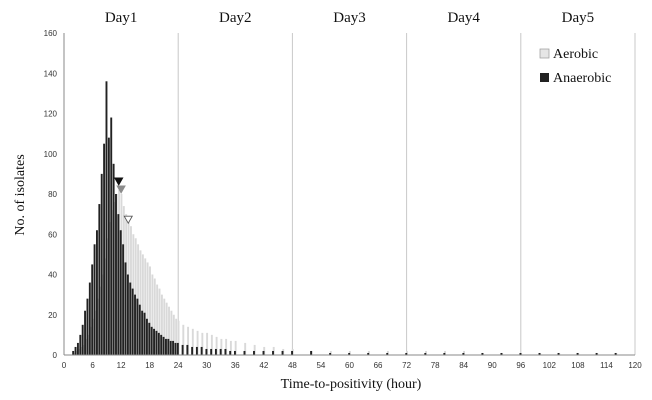  Describe the element at coordinates (575, 54) in the screenshot. I see `legend-label-aerobic: Aerobic` at that location.